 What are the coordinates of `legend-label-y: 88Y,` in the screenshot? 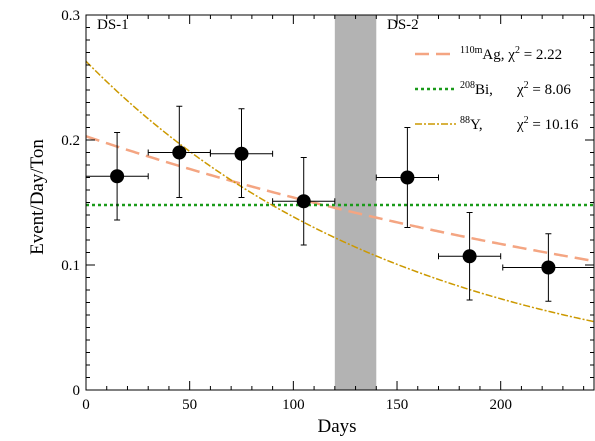 It's located at (471, 124).